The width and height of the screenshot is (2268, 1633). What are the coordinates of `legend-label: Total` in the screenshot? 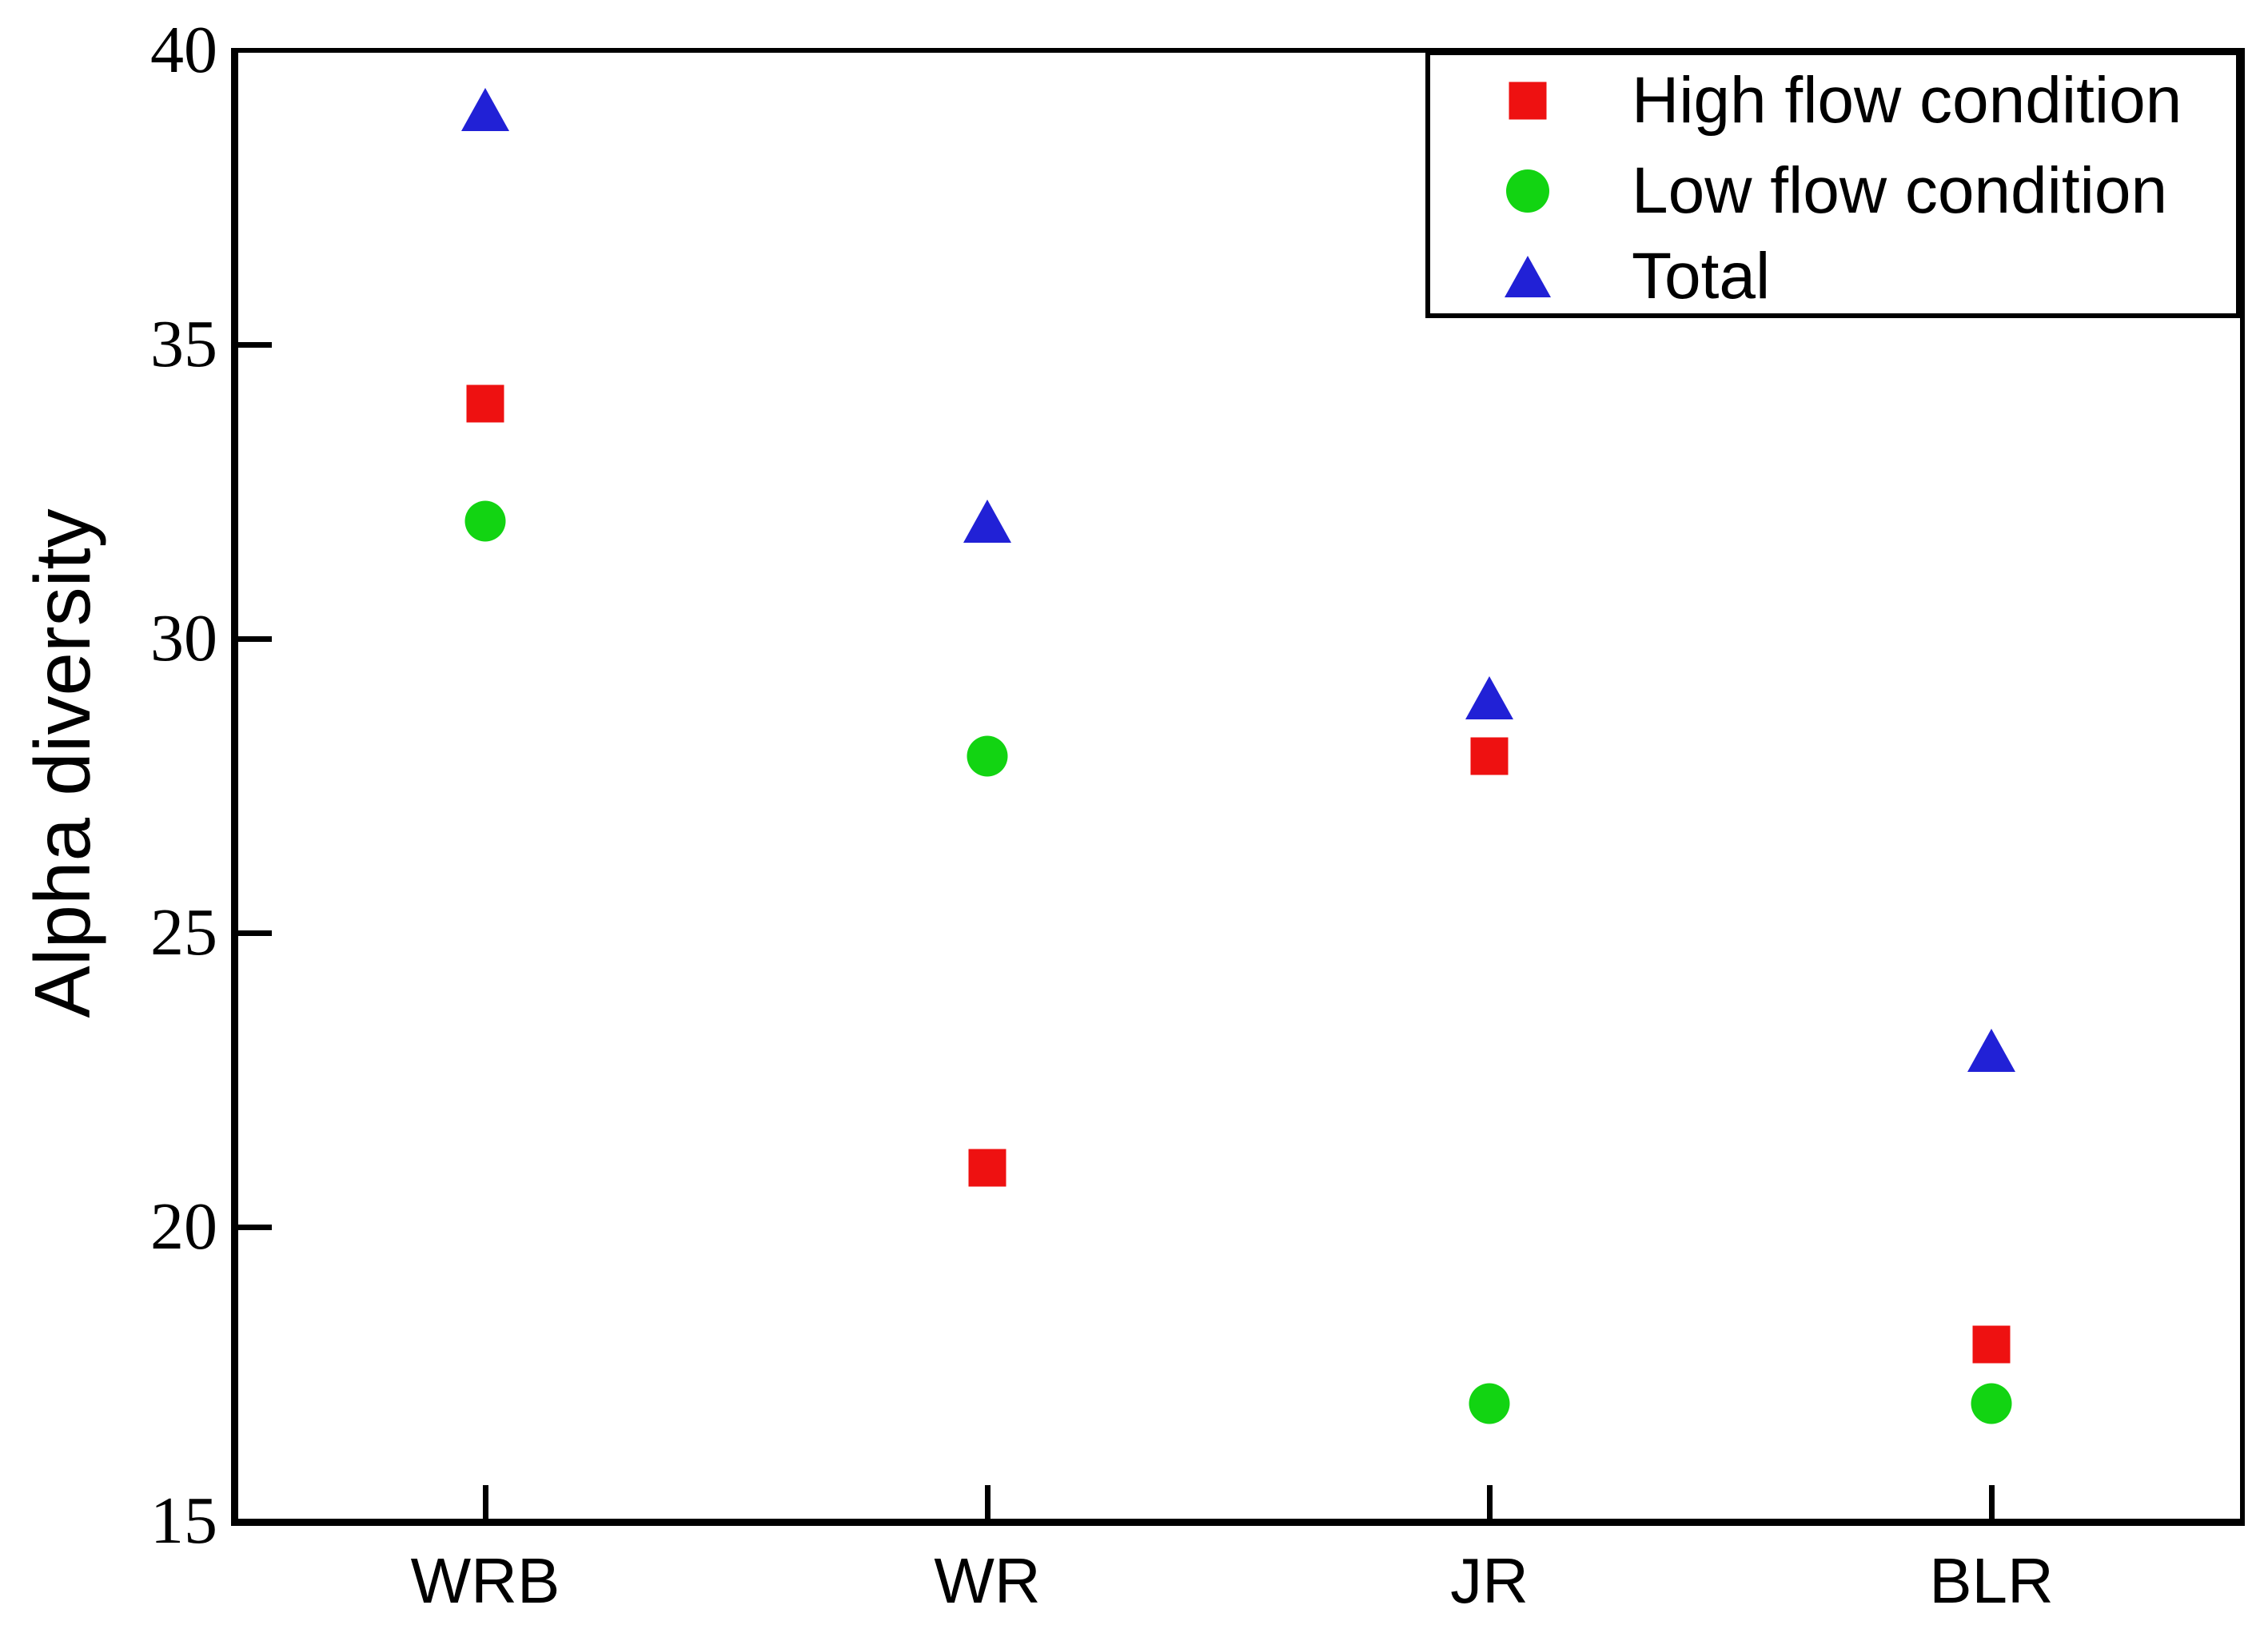 It's located at (1701, 276).